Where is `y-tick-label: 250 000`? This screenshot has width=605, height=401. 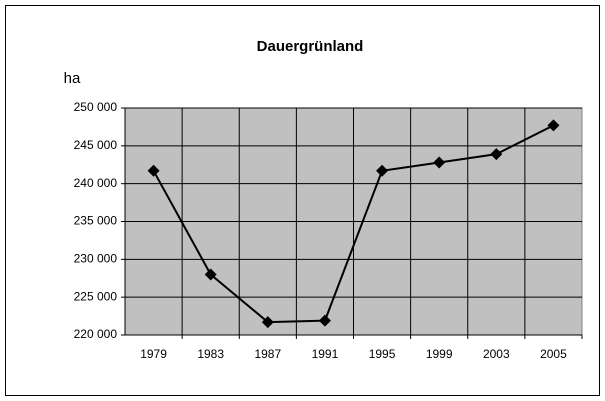
y-tick-label: 250 000 is located at coordinates (96, 107).